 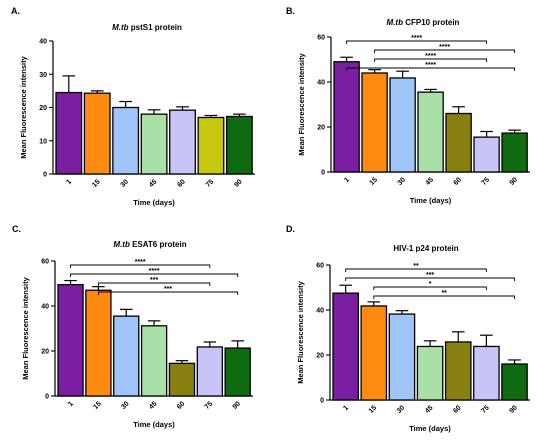 I want to click on significance-label: **, so click(x=444, y=293).